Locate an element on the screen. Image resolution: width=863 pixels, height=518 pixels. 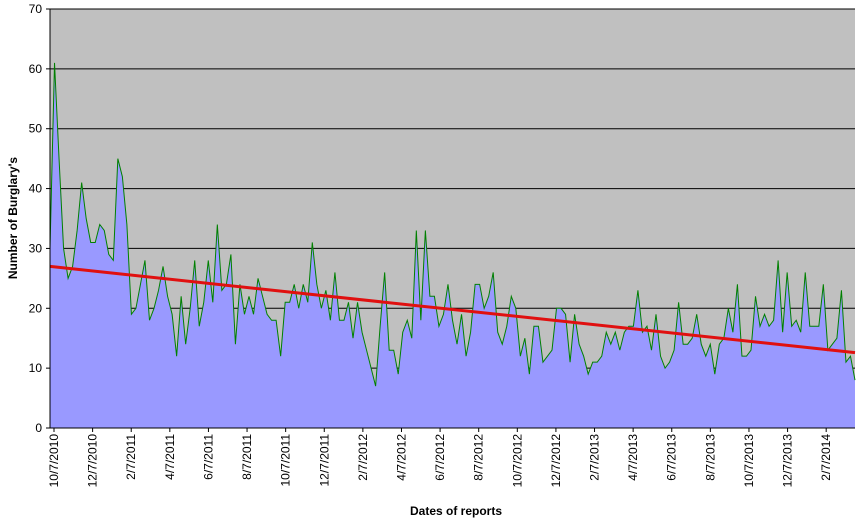
x-tick-label: 8/7/2011 is located at coordinates (247, 457).